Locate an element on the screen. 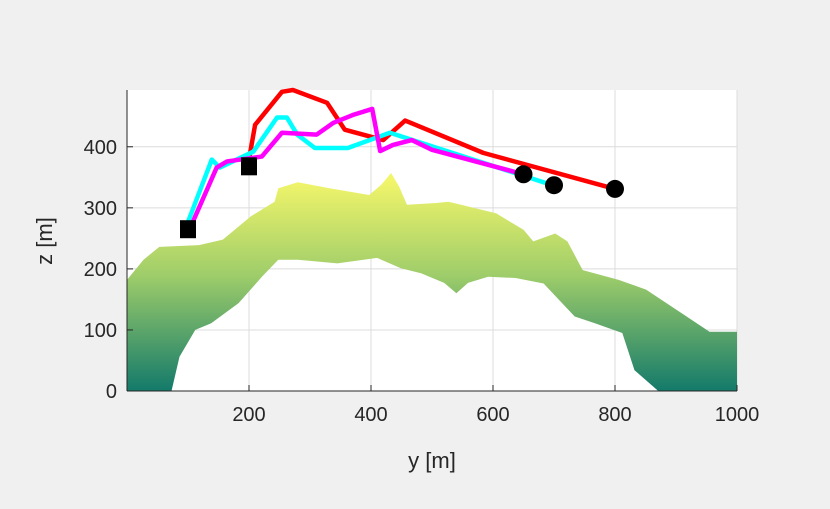 This screenshot has width=830, height=509. x-tick-label: 400 is located at coordinates (370, 415).